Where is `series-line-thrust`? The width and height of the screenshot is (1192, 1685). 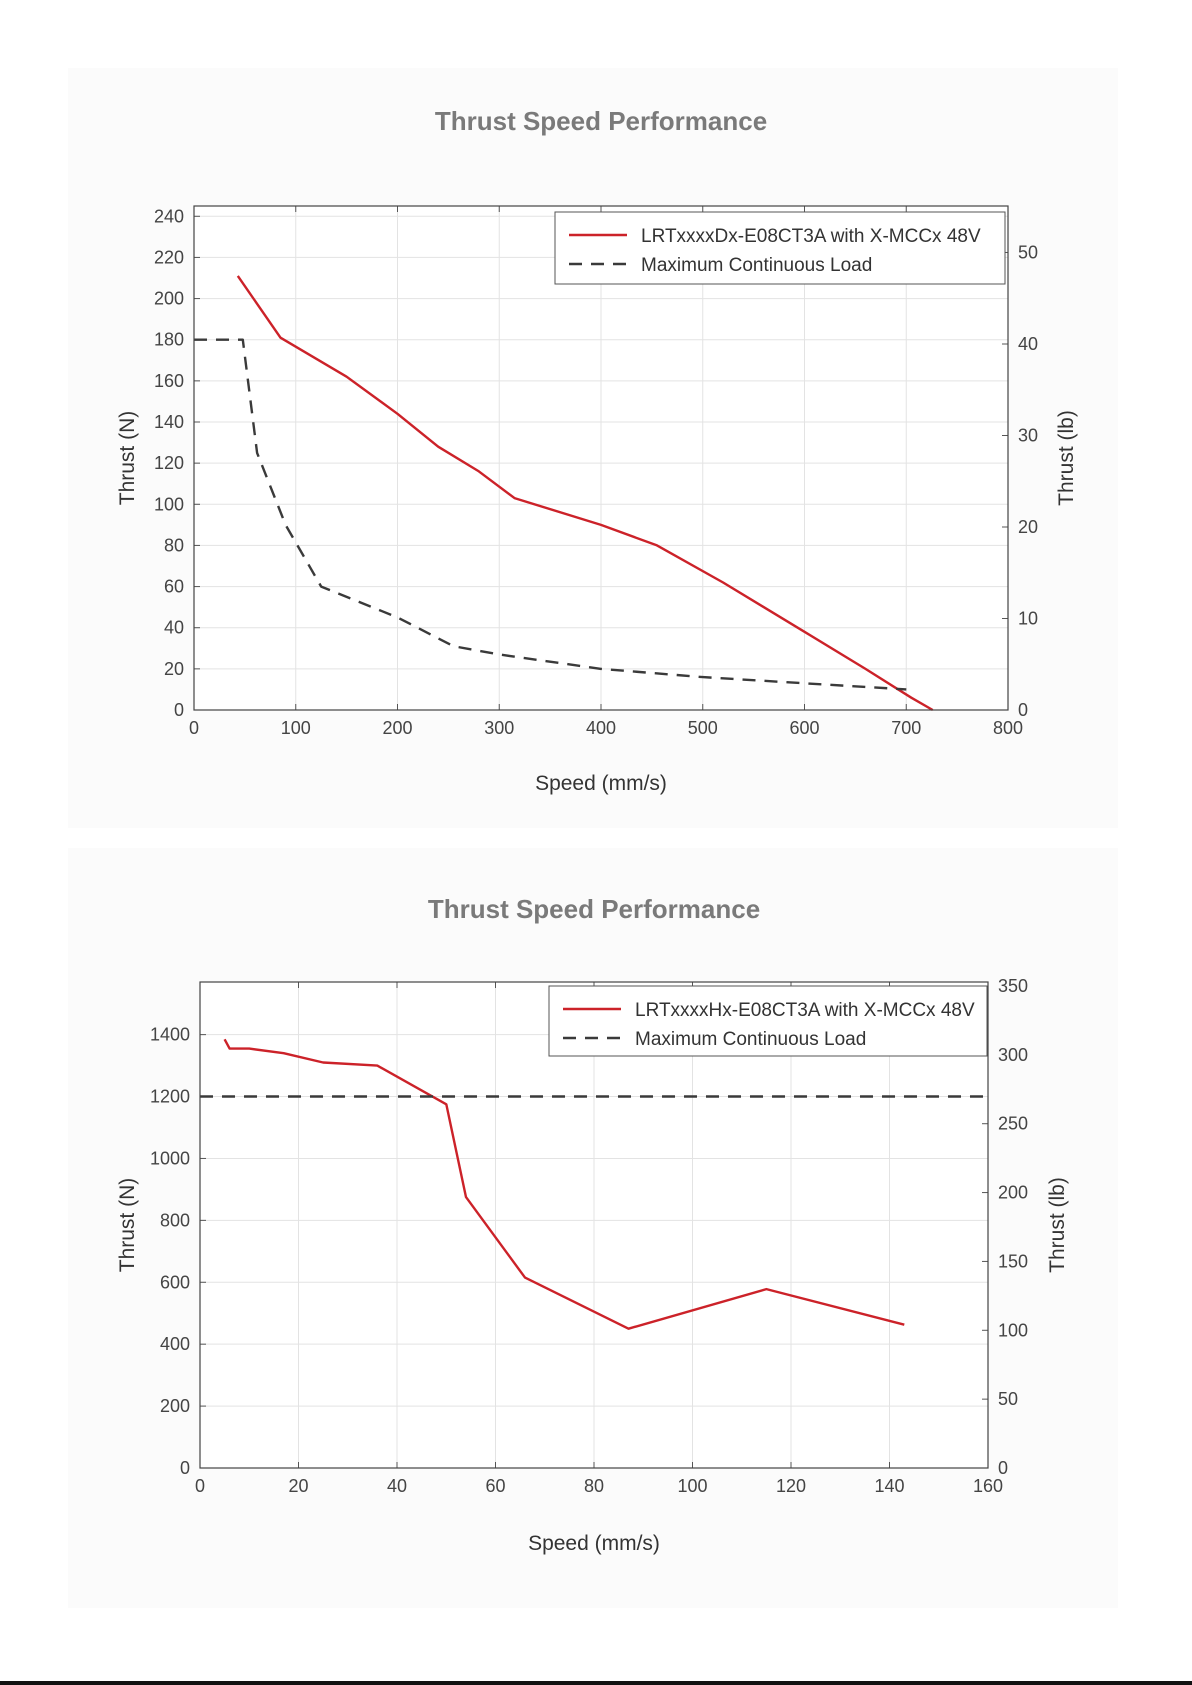 series-line-thrust is located at coordinates (564, 1184).